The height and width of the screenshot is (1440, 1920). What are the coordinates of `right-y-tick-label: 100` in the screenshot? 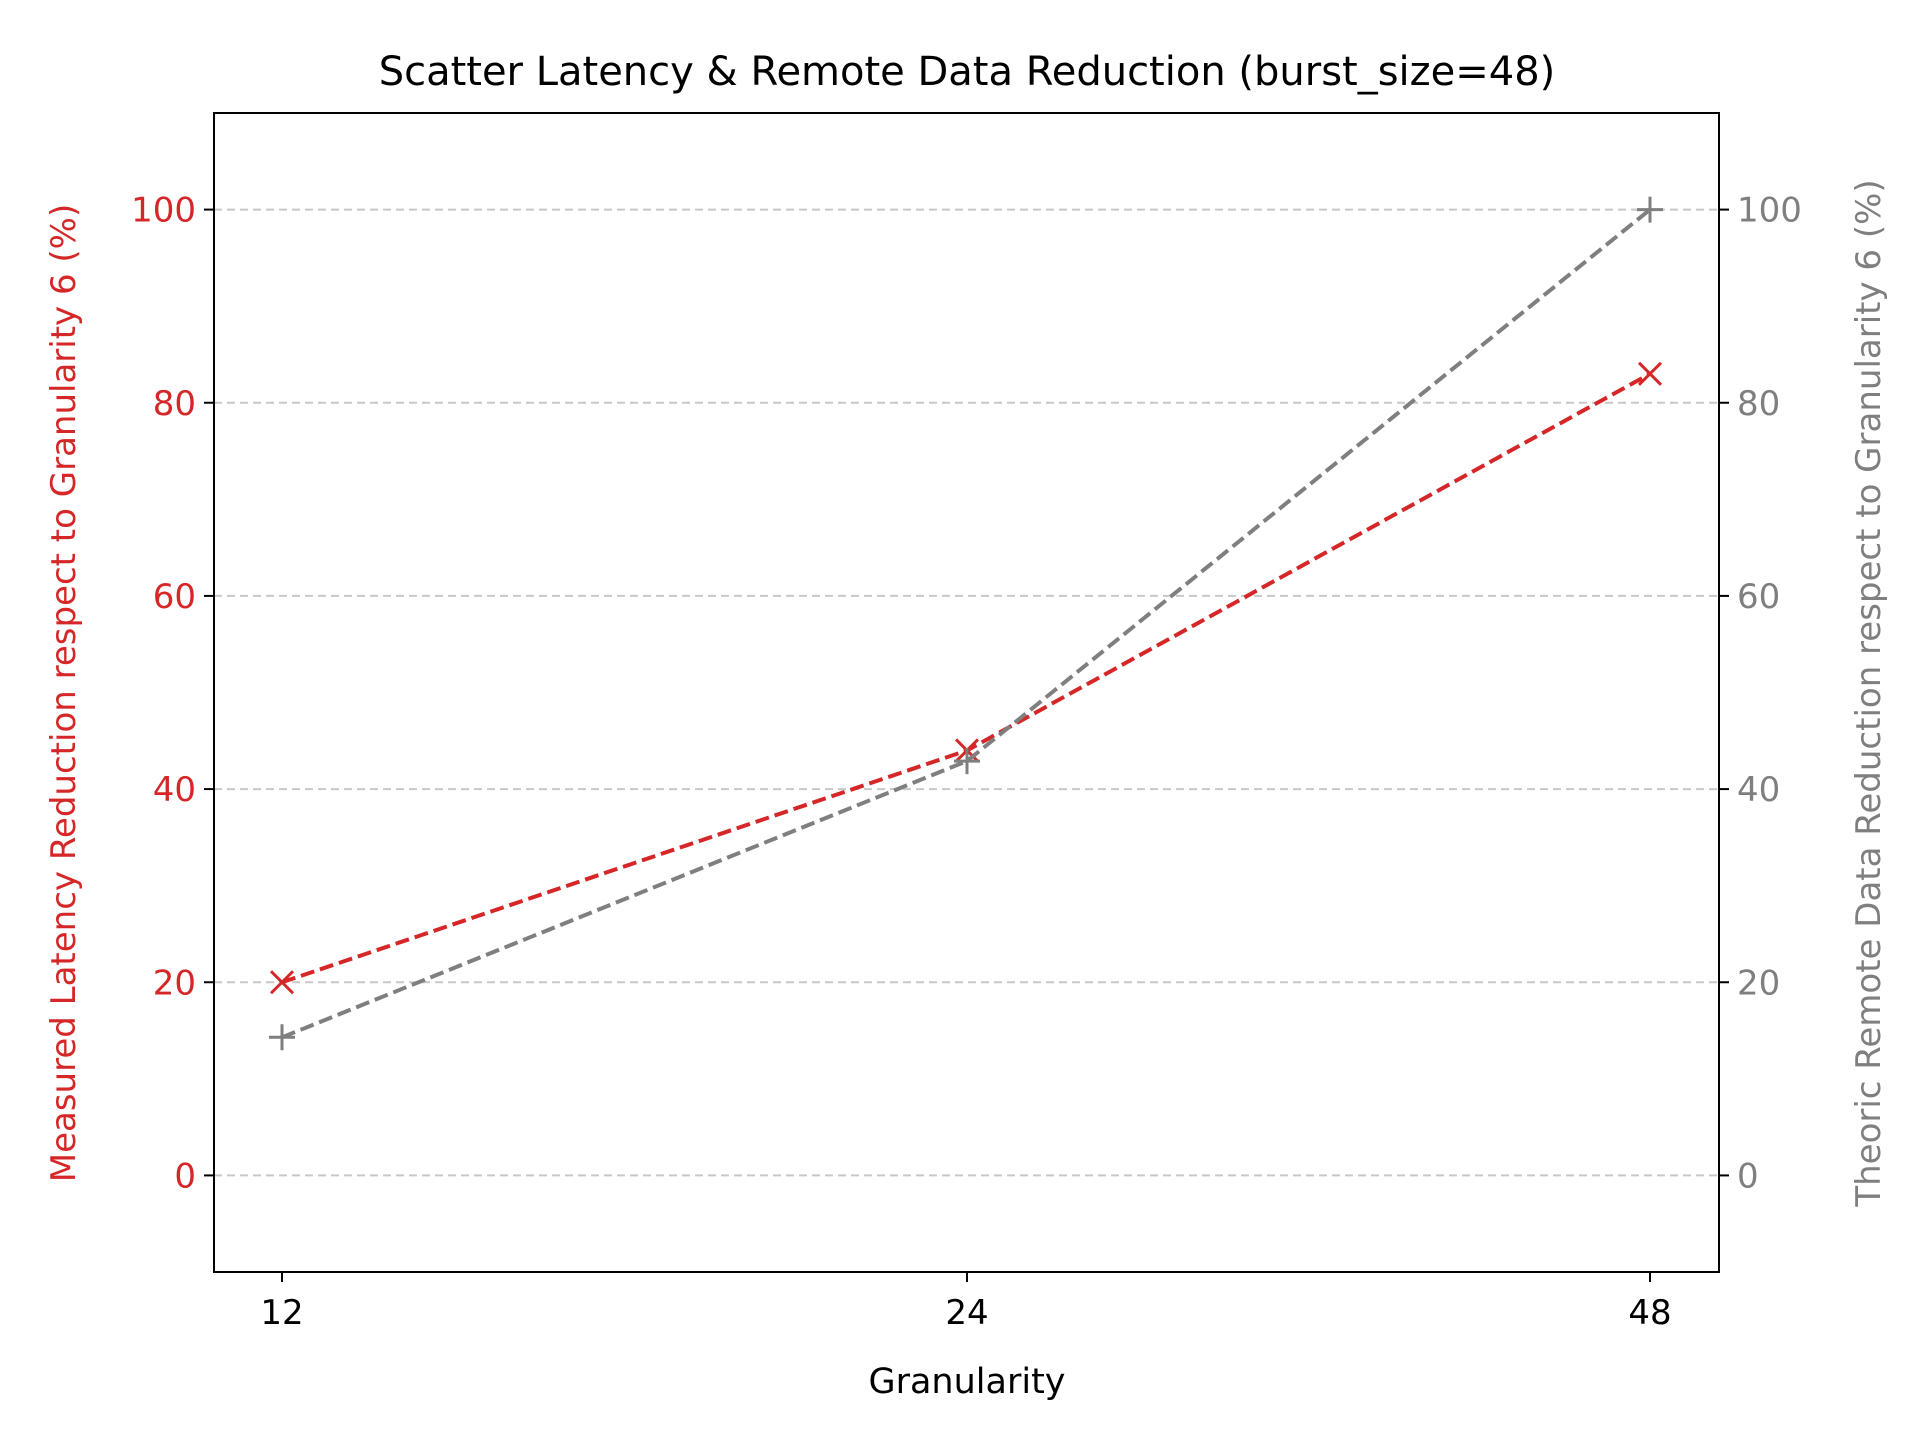 It's located at (1769, 211).